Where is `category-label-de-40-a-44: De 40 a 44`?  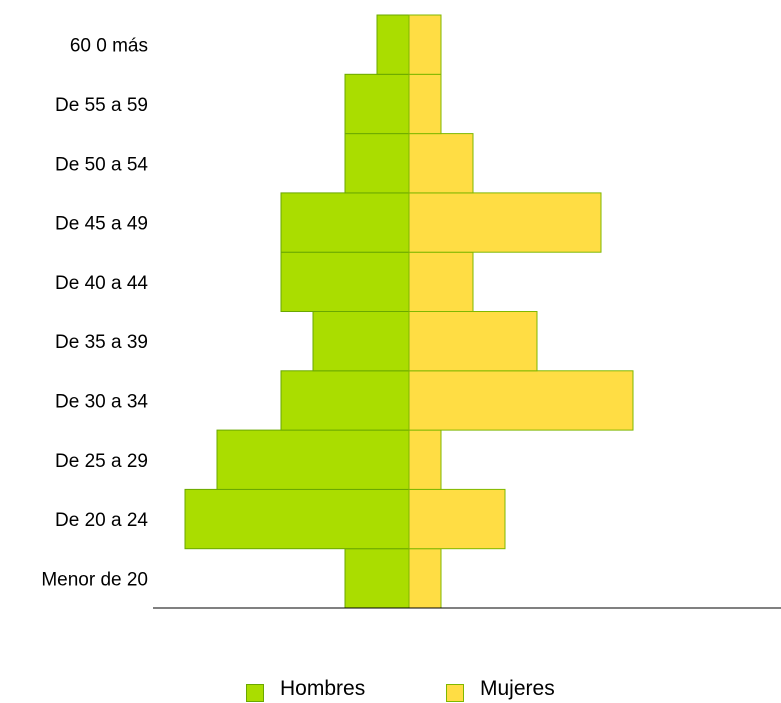
category-label-de-40-a-44: De 40 a 44 is located at coordinates (101, 283).